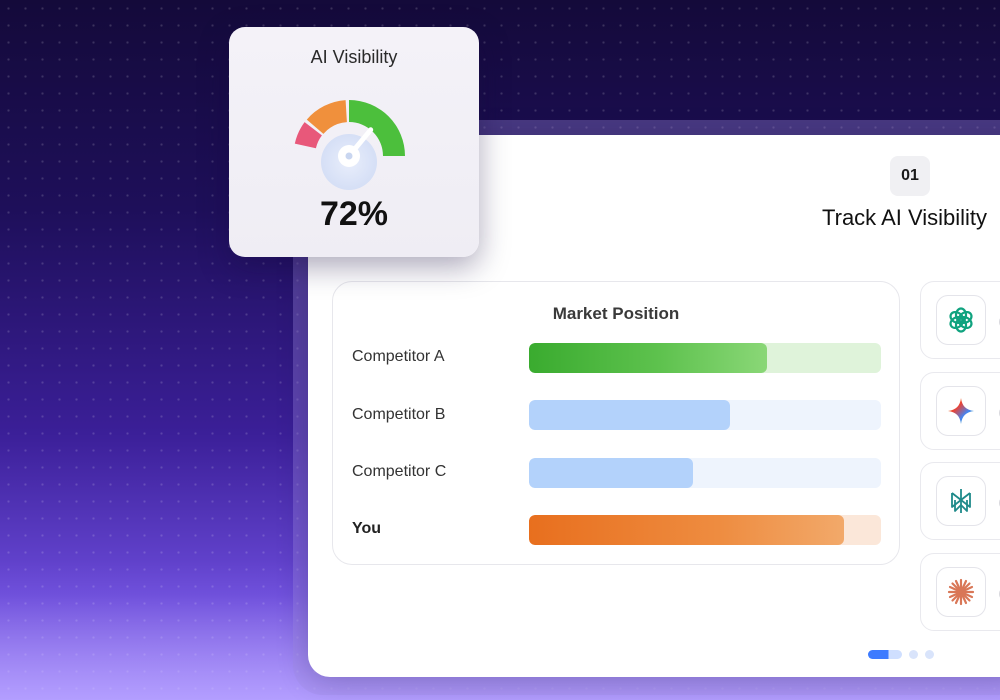 The width and height of the screenshot is (1000, 700). What do you see at coordinates (905, 217) in the screenshot?
I see `step-title: Track AI Visibility` at bounding box center [905, 217].